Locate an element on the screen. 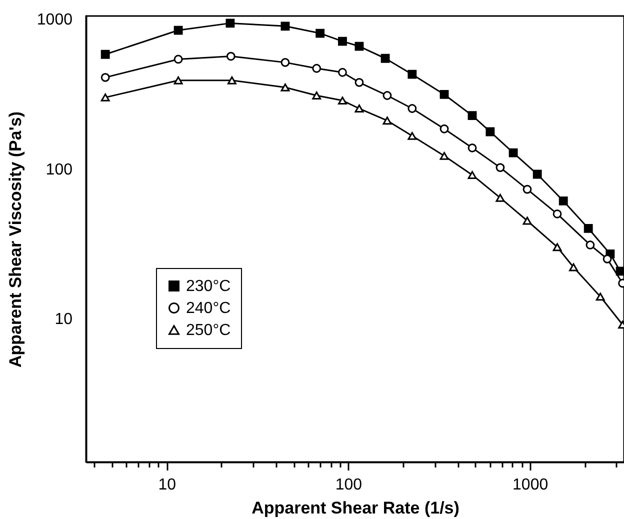 Image resolution: width=624 pixels, height=519 pixels. x-tick-label: 100 is located at coordinates (348, 485).